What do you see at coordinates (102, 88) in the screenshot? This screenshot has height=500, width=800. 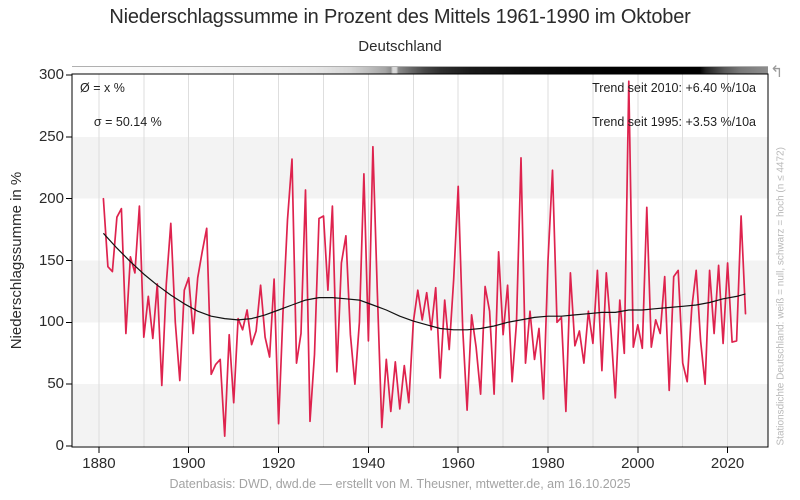 I see `mean-annotation: Ø = x %` at bounding box center [102, 88].